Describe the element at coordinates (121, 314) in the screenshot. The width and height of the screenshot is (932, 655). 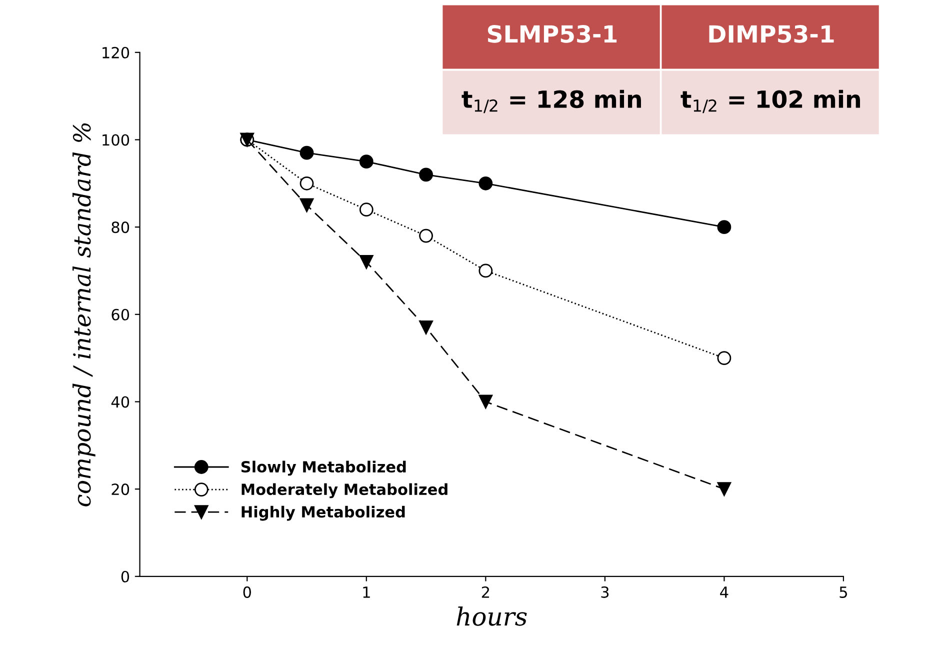
I see `y-tick-label: 60` at that location.